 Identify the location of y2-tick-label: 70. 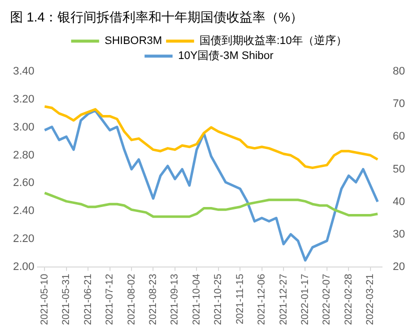
(399, 104).